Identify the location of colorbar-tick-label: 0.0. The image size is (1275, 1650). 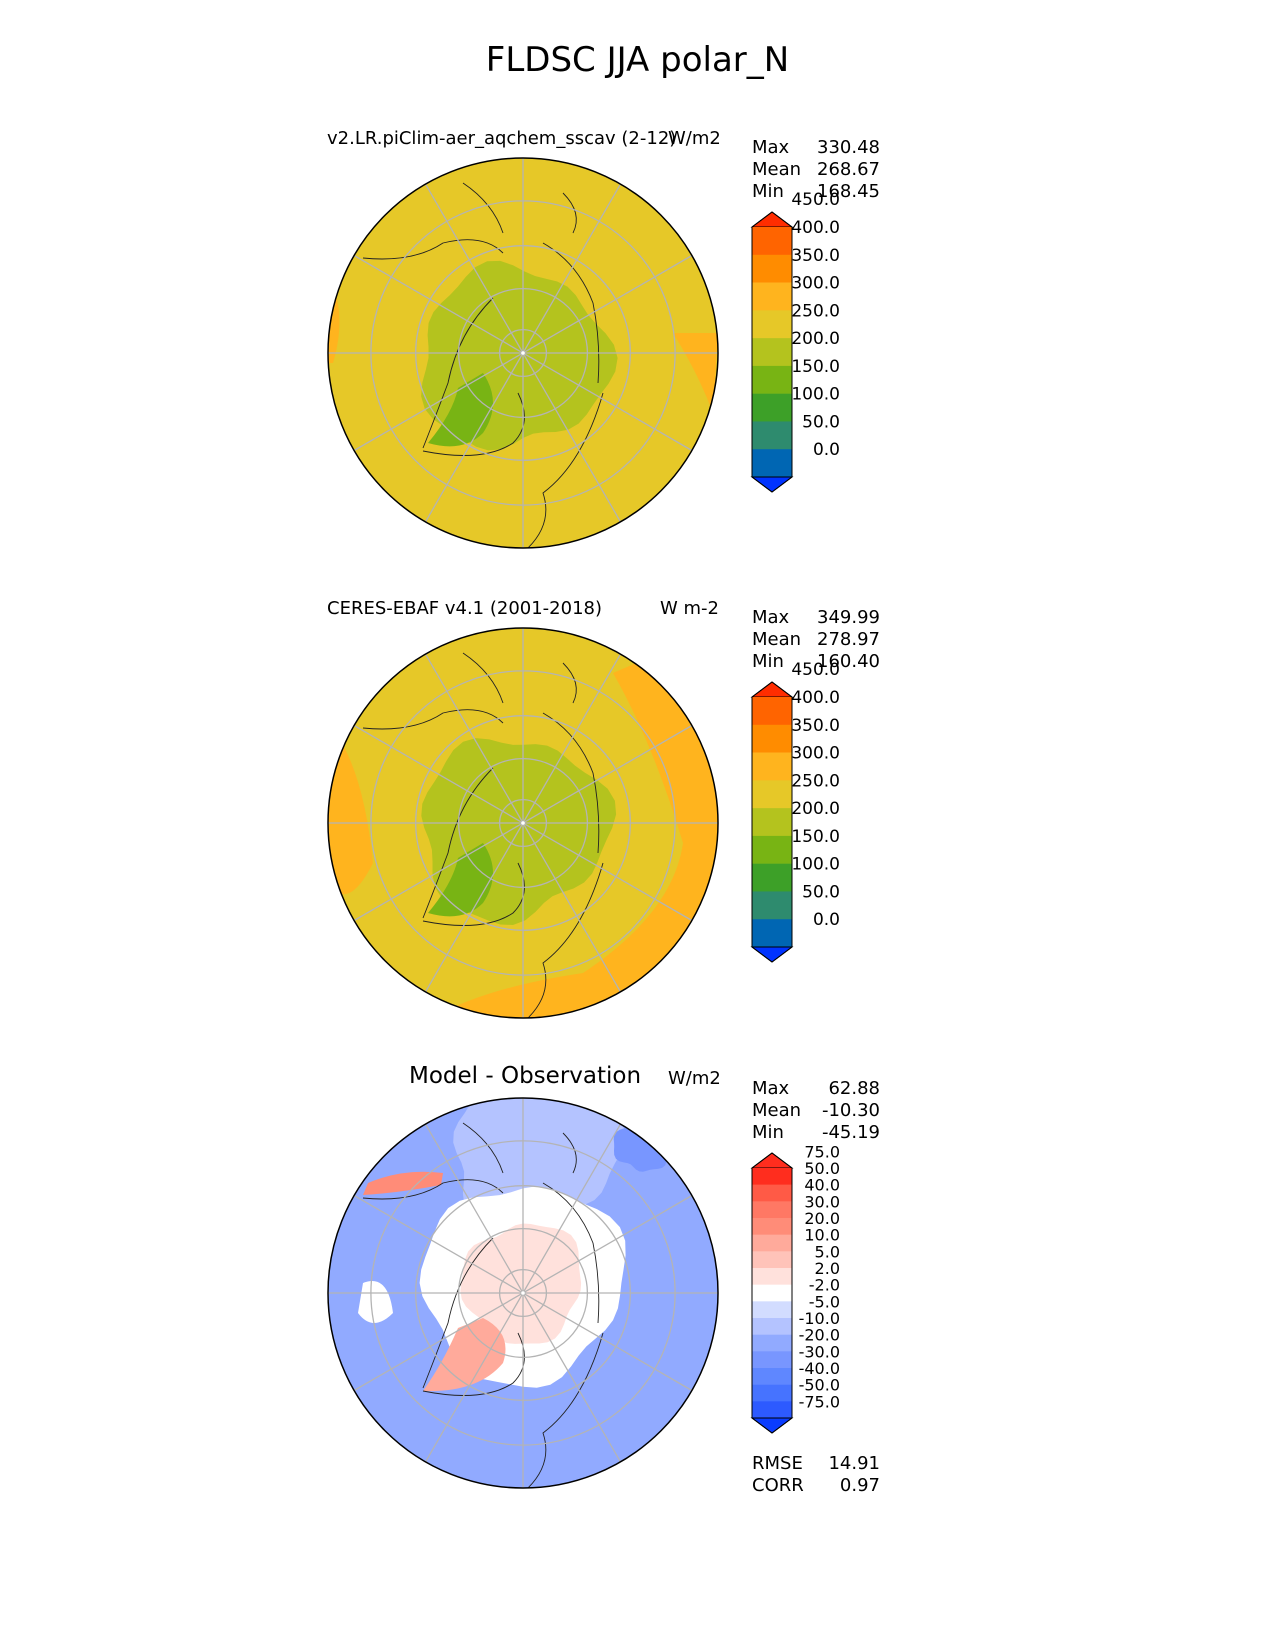
(826, 450).